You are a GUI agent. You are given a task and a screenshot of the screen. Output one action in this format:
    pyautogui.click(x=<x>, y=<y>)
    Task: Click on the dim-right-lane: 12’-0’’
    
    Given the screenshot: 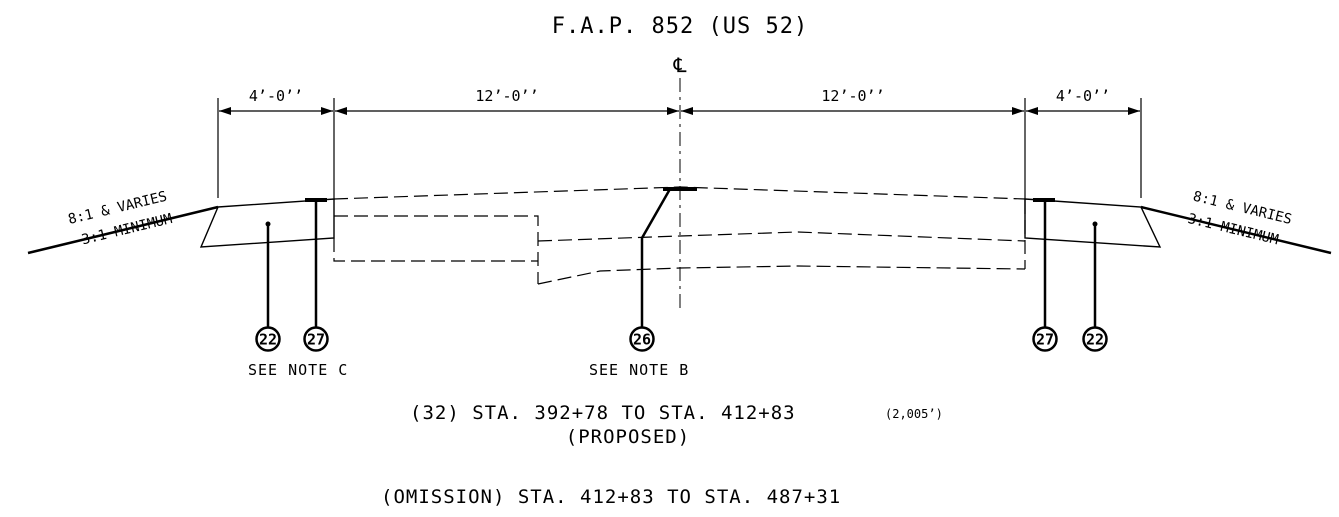 What is the action you would take?
    pyautogui.click(x=852, y=96)
    